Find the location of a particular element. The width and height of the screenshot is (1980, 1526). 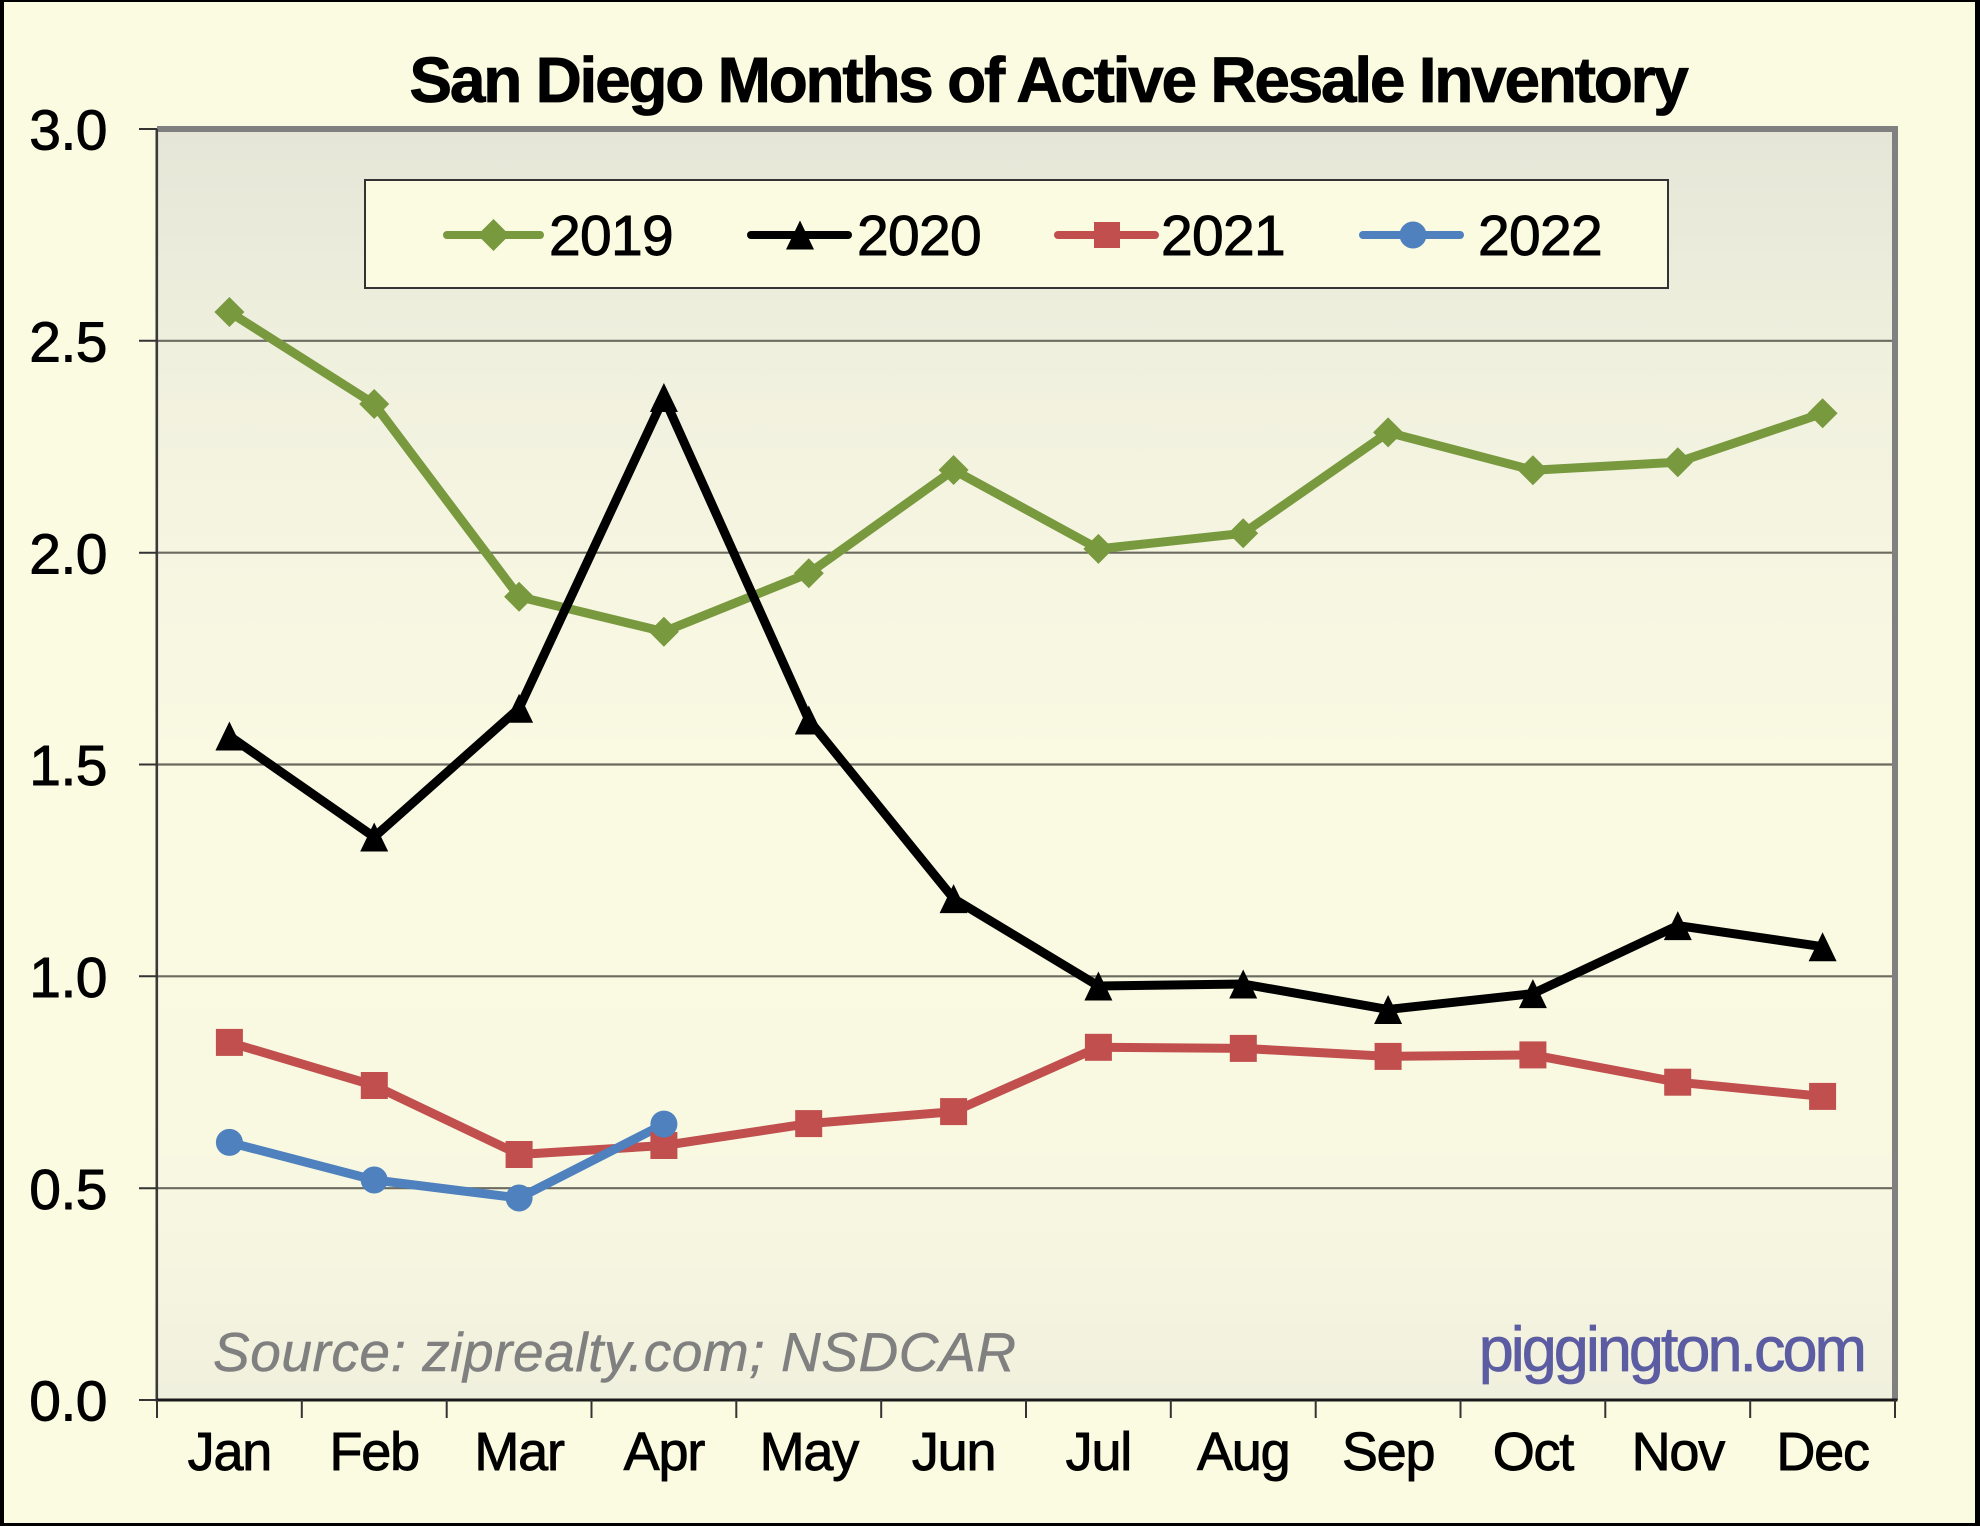

svg-text: 2022 is located at coordinates (1540, 236).